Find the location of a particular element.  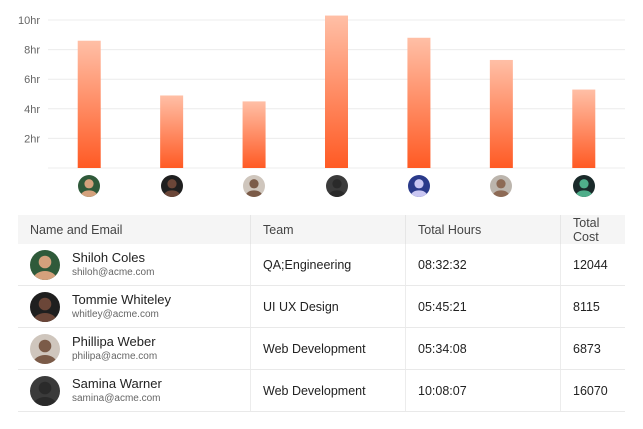

name-cell: Phillipa Weber philipa@acme.com is located at coordinates (134, 348).